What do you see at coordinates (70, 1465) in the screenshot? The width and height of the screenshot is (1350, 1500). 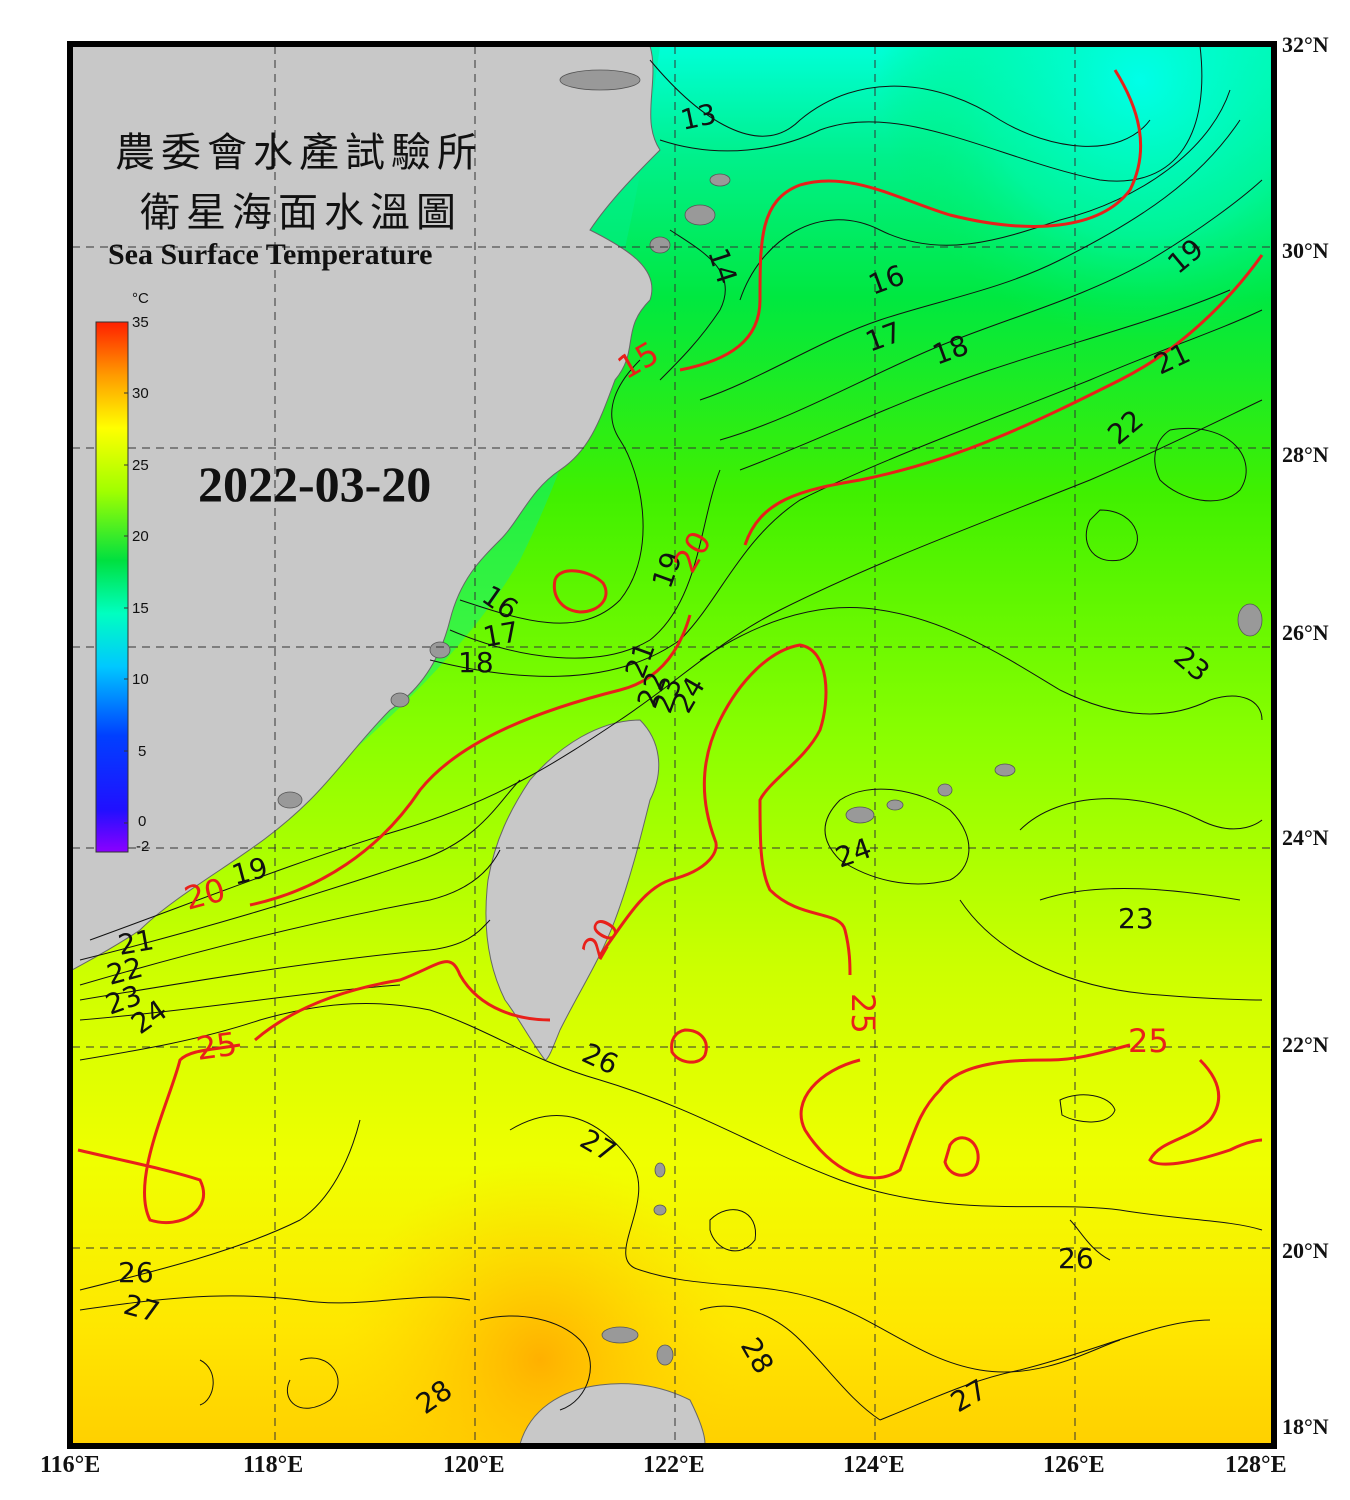 I see `lon-label-116e: 116°E` at bounding box center [70, 1465].